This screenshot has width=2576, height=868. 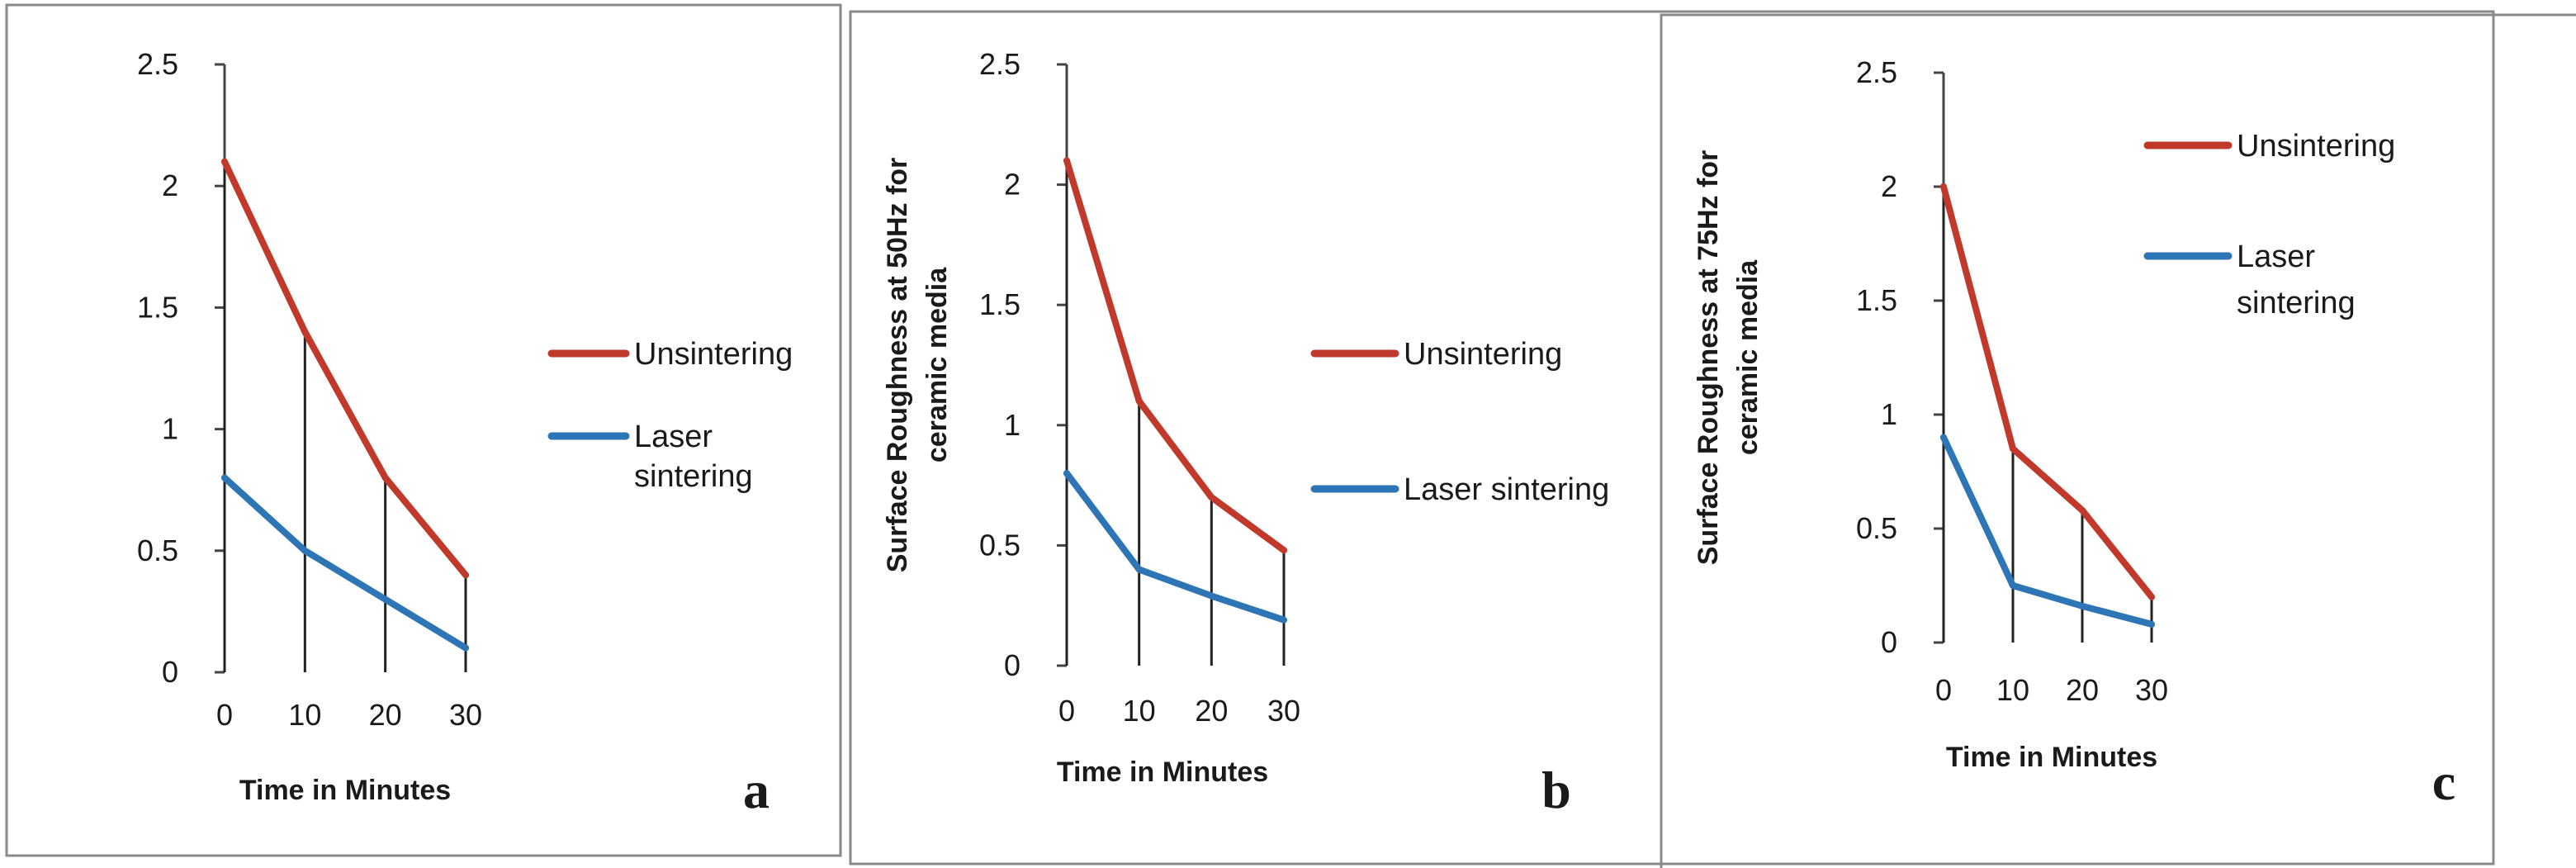 I want to click on y-axis-title: Surface Roughness at 75Hz for, so click(x=1708, y=358).